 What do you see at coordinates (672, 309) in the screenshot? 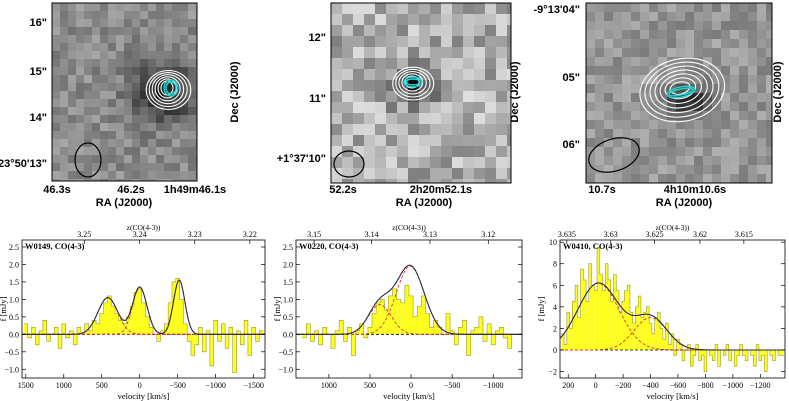
I see `plot-area` at bounding box center [672, 309].